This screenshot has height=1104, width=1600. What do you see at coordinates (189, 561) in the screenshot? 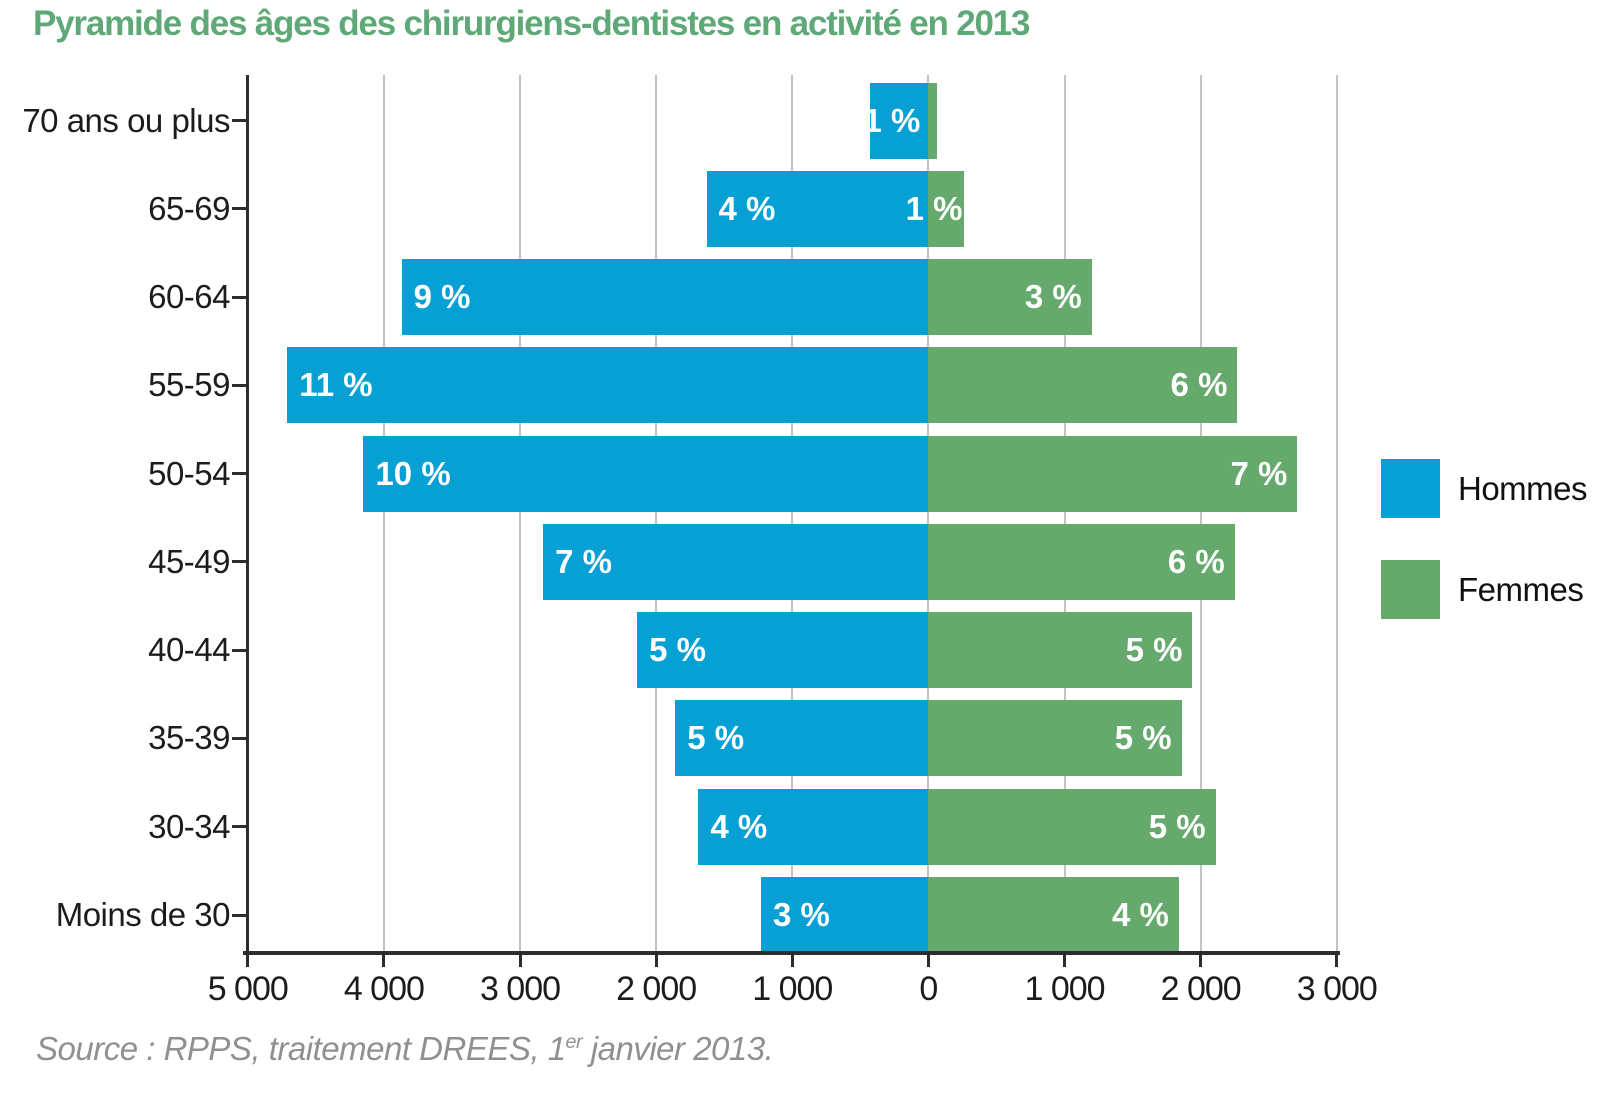
I see `y-axis-label: 45-49` at bounding box center [189, 561].